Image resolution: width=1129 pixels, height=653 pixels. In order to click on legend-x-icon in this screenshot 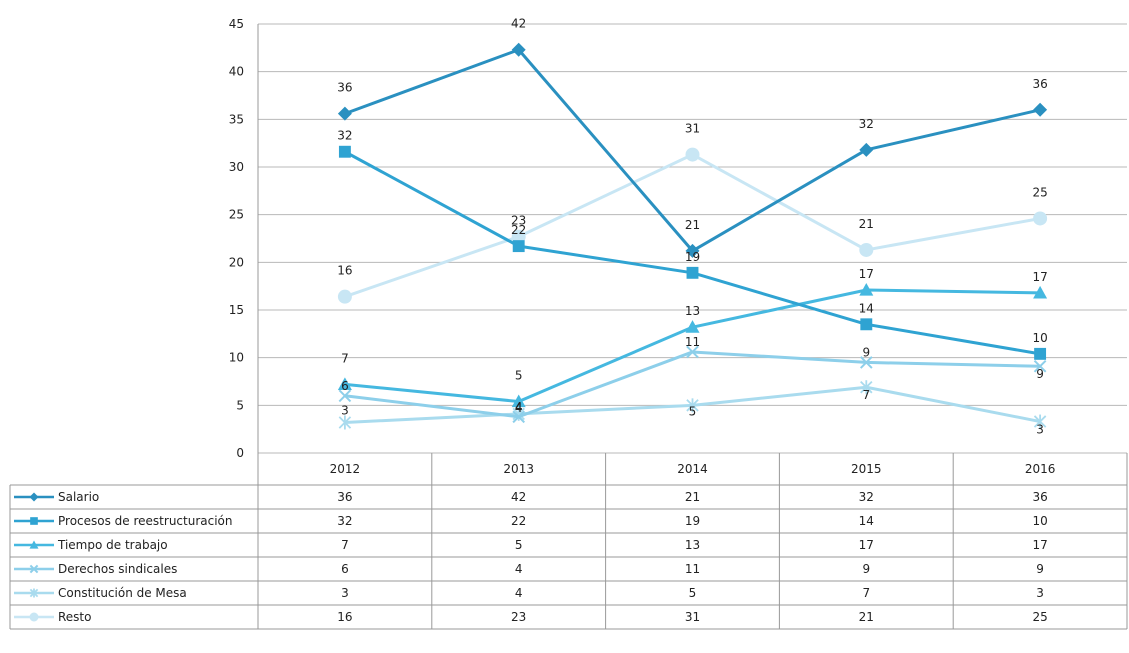, I will do `click(34, 569)`.